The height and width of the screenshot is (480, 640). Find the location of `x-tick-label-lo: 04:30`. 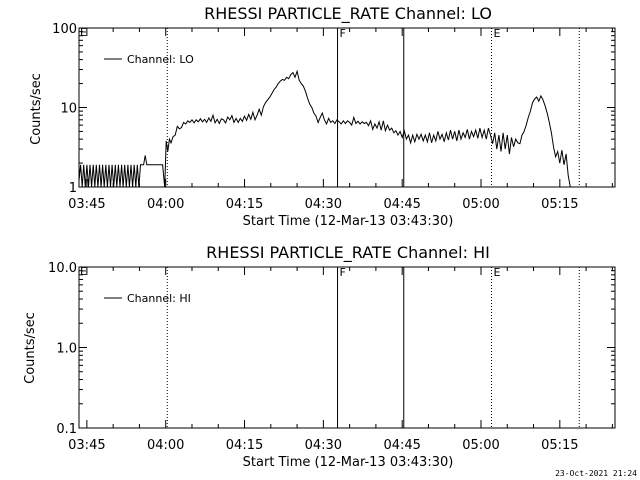

x-tick-label-lo: 04:30 is located at coordinates (323, 204).